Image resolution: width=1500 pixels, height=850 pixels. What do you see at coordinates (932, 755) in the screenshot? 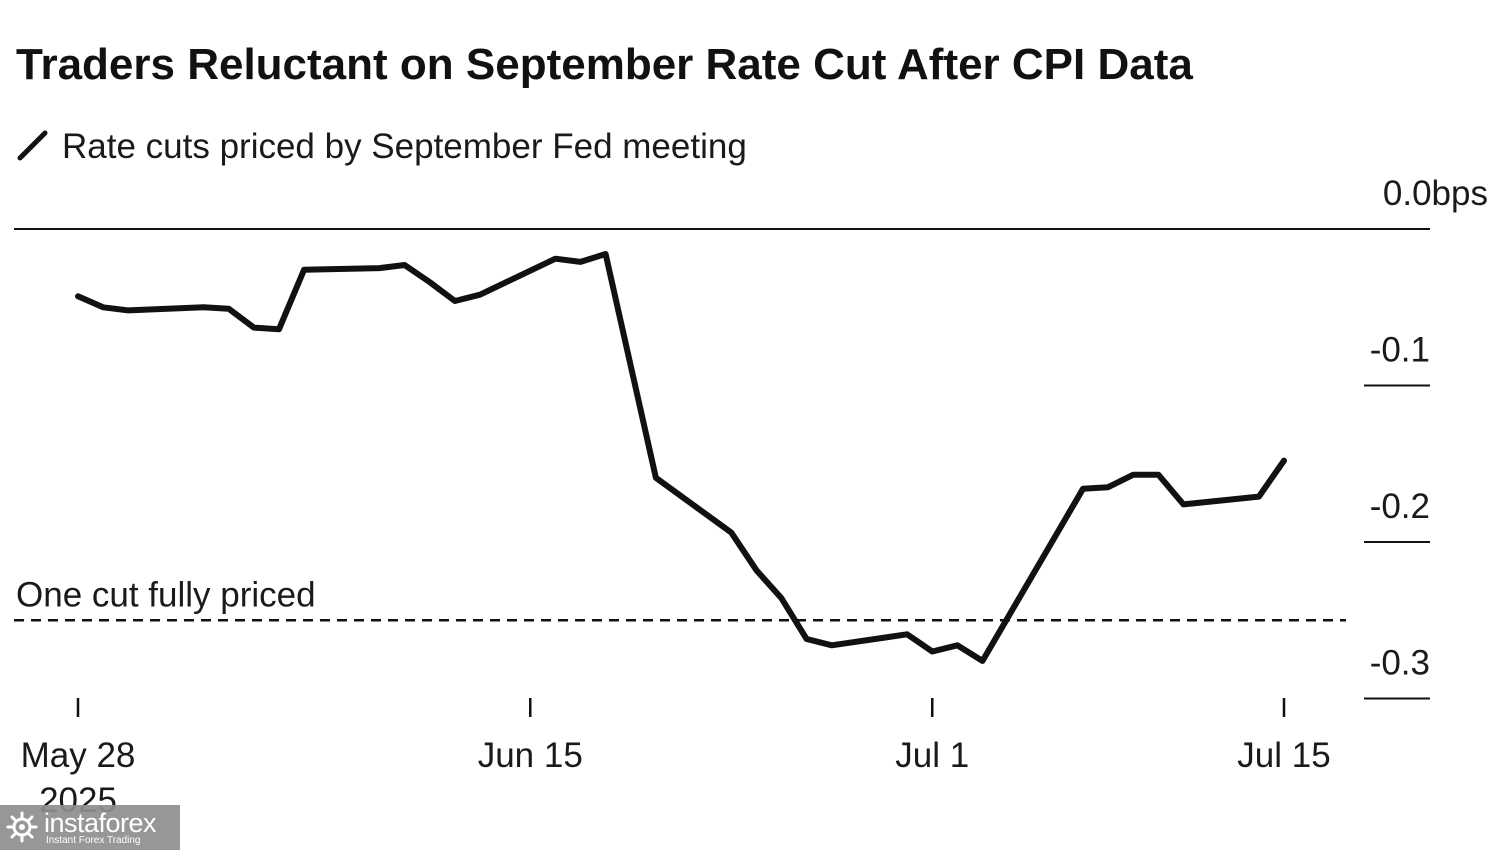
I see `x-tick-label: Jul 1` at bounding box center [932, 755].